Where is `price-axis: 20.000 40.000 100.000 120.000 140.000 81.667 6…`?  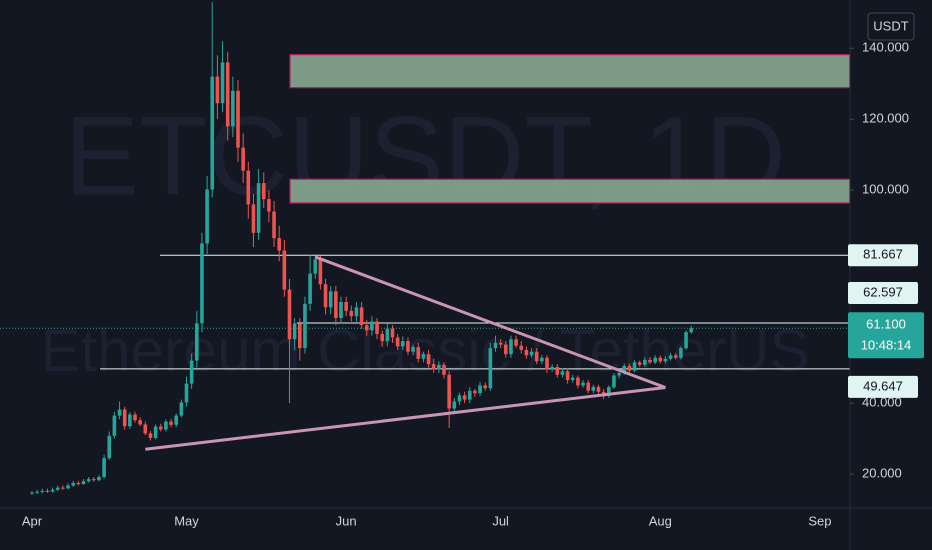 price-axis: 20.000 40.000 100.000 120.000 140.000 81.667 6… is located at coordinates (886, 260).